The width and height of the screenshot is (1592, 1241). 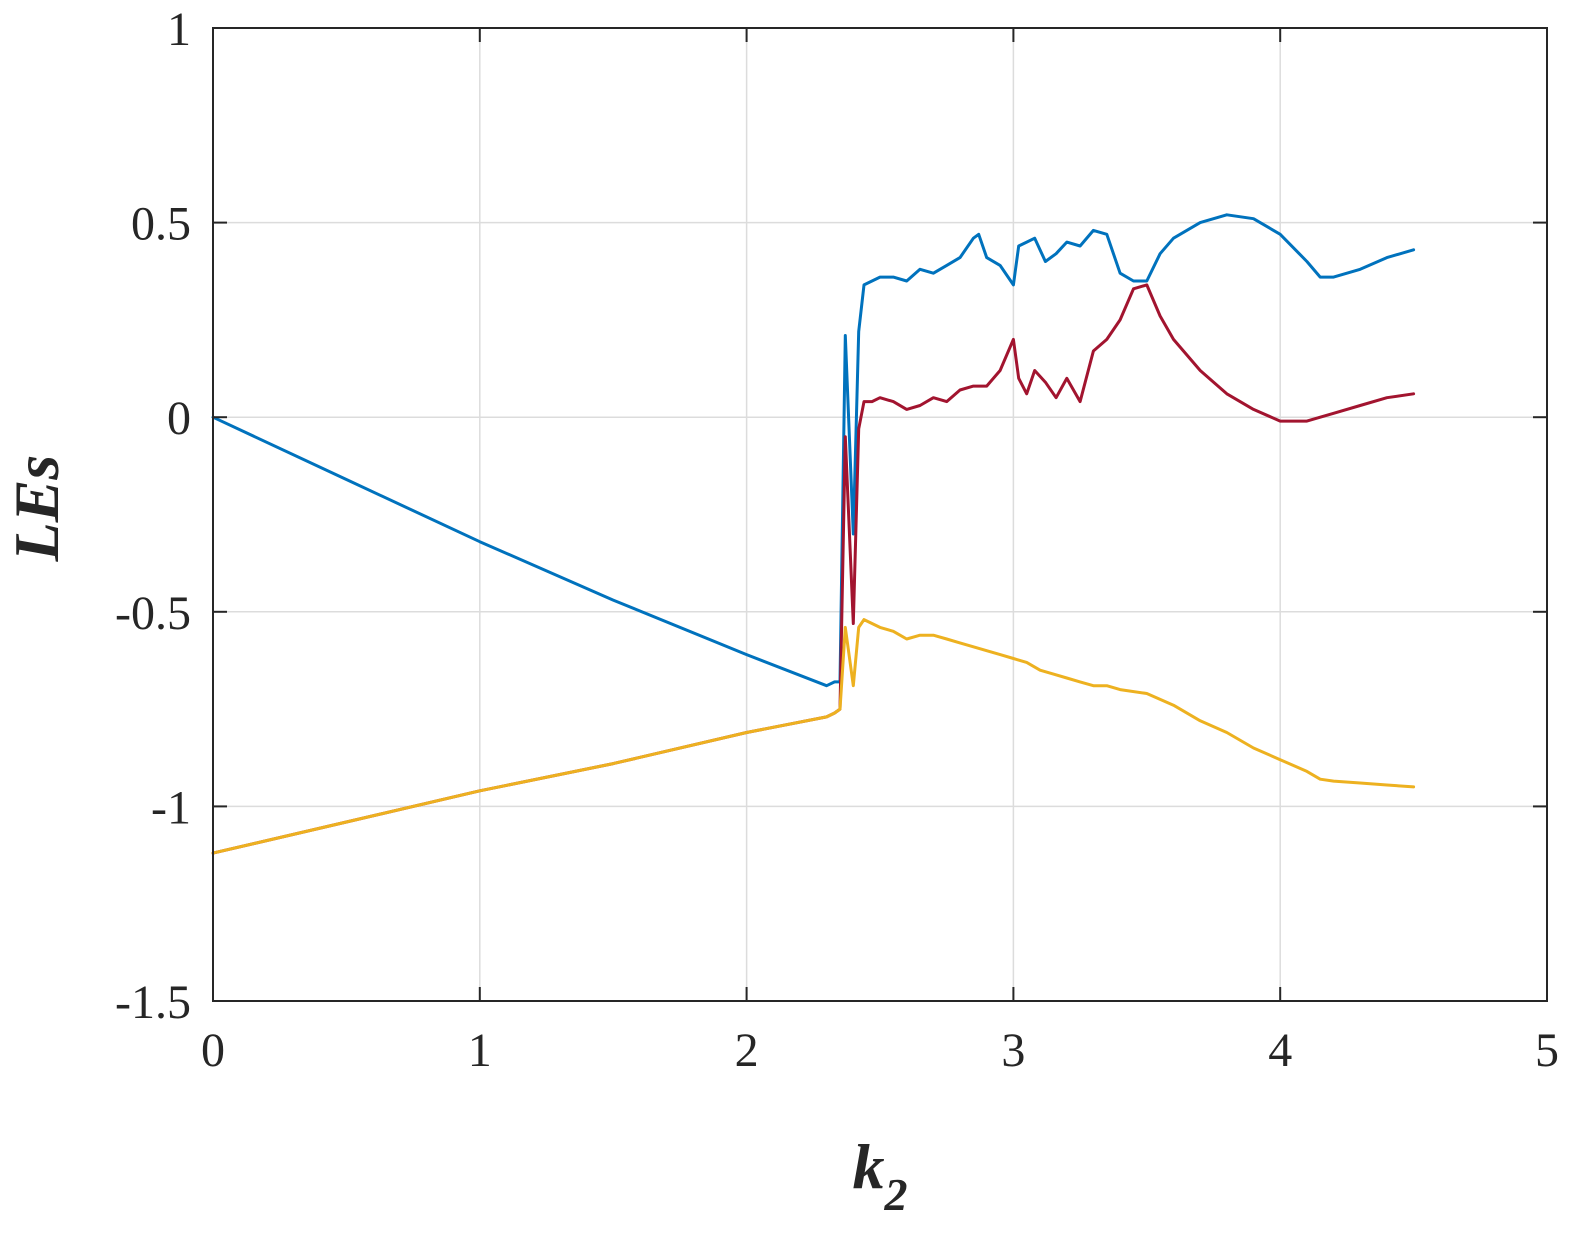 What do you see at coordinates (153, 613) in the screenshot?
I see `y-tick-label: -0.5` at bounding box center [153, 613].